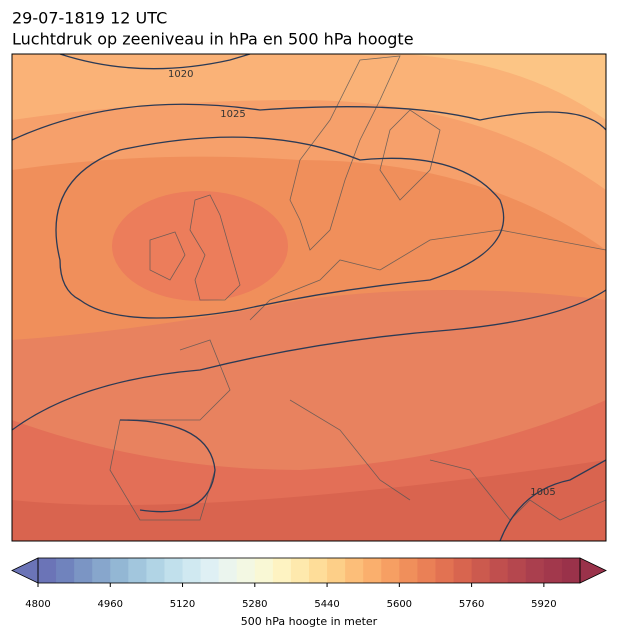 This screenshot has width=618, height=643. Describe the element at coordinates (180, 74) in the screenshot. I see `contour-label: 1020` at that location.